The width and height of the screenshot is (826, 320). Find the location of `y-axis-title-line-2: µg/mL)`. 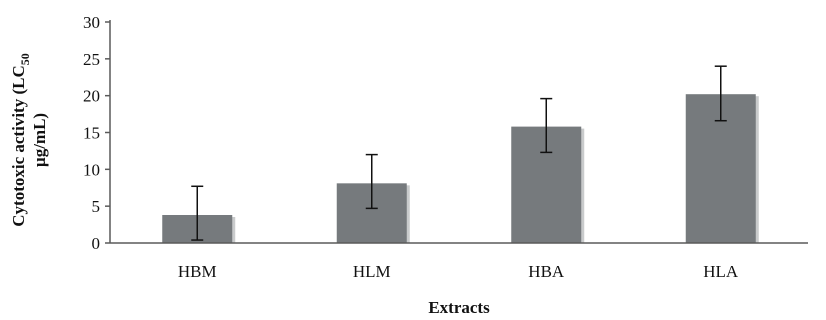

y-axis-title-line-2: µg/mL) is located at coordinates (39, 140).